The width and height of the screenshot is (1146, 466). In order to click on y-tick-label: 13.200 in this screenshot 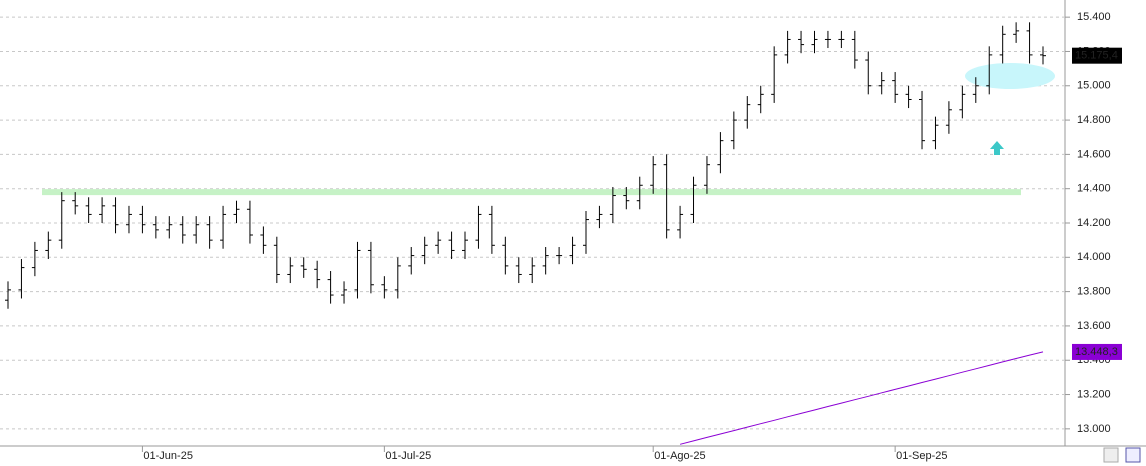, I will do `click(1094, 394)`.